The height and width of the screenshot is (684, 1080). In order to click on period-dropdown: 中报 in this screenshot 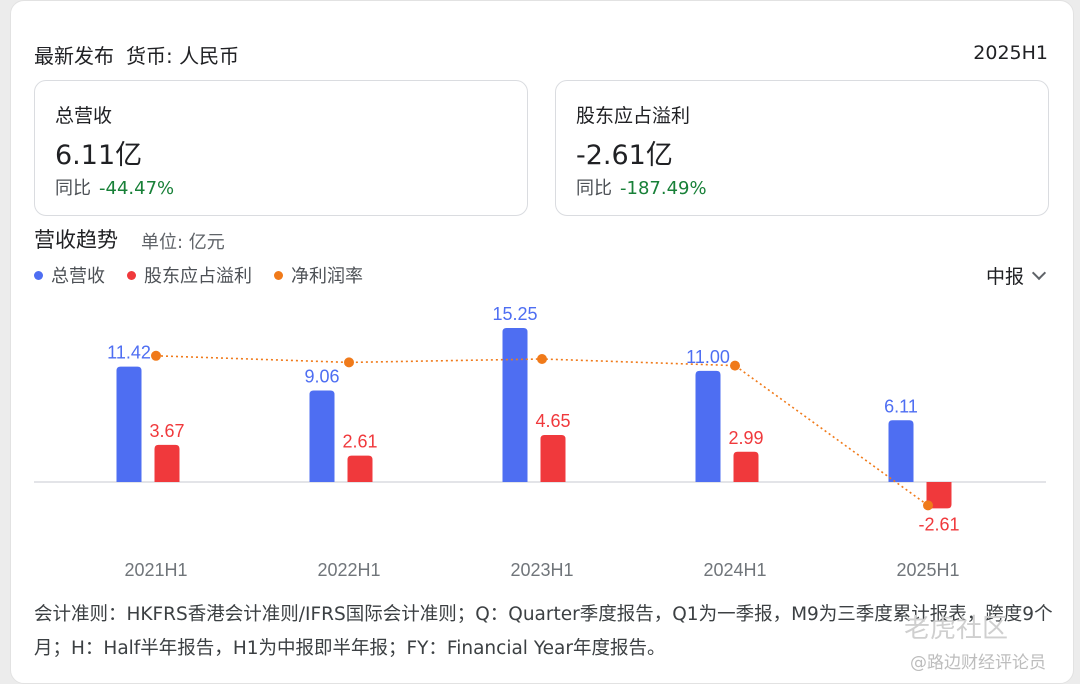, I will do `click(1016, 275)`.